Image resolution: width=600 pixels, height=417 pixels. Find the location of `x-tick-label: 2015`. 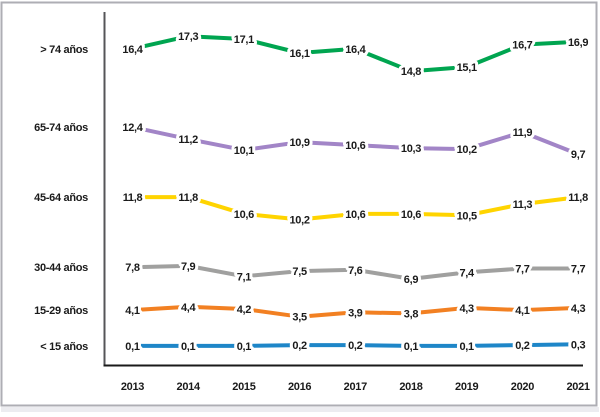

x-tick-label: 2015 is located at coordinates (243, 387).